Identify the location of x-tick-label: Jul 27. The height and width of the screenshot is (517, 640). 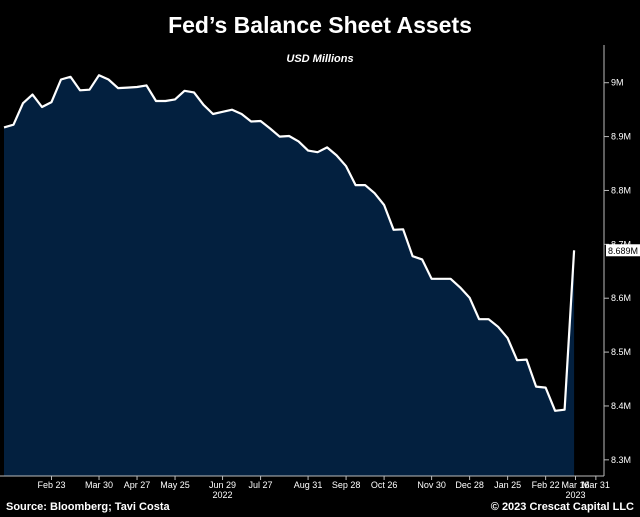
(261, 485).